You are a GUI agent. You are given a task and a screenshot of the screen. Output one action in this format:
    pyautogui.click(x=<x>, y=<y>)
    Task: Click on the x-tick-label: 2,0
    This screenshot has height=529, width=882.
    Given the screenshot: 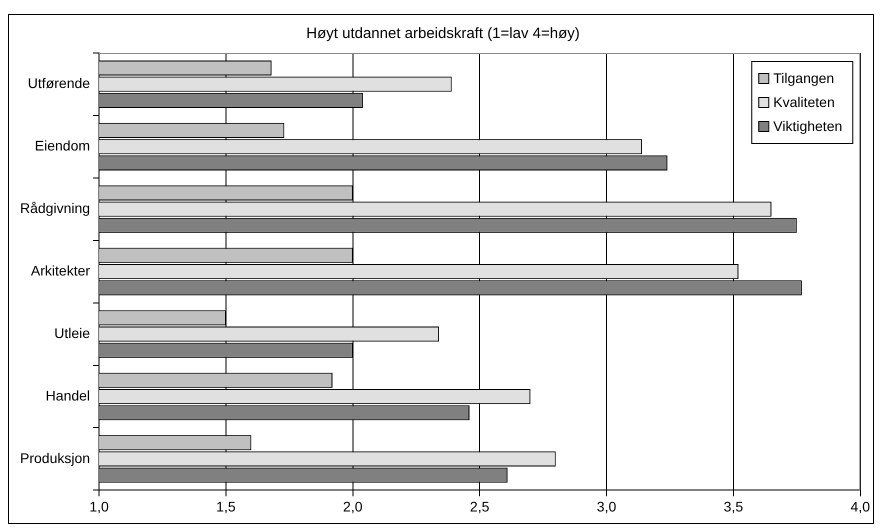 What is the action you would take?
    pyautogui.click(x=353, y=506)
    